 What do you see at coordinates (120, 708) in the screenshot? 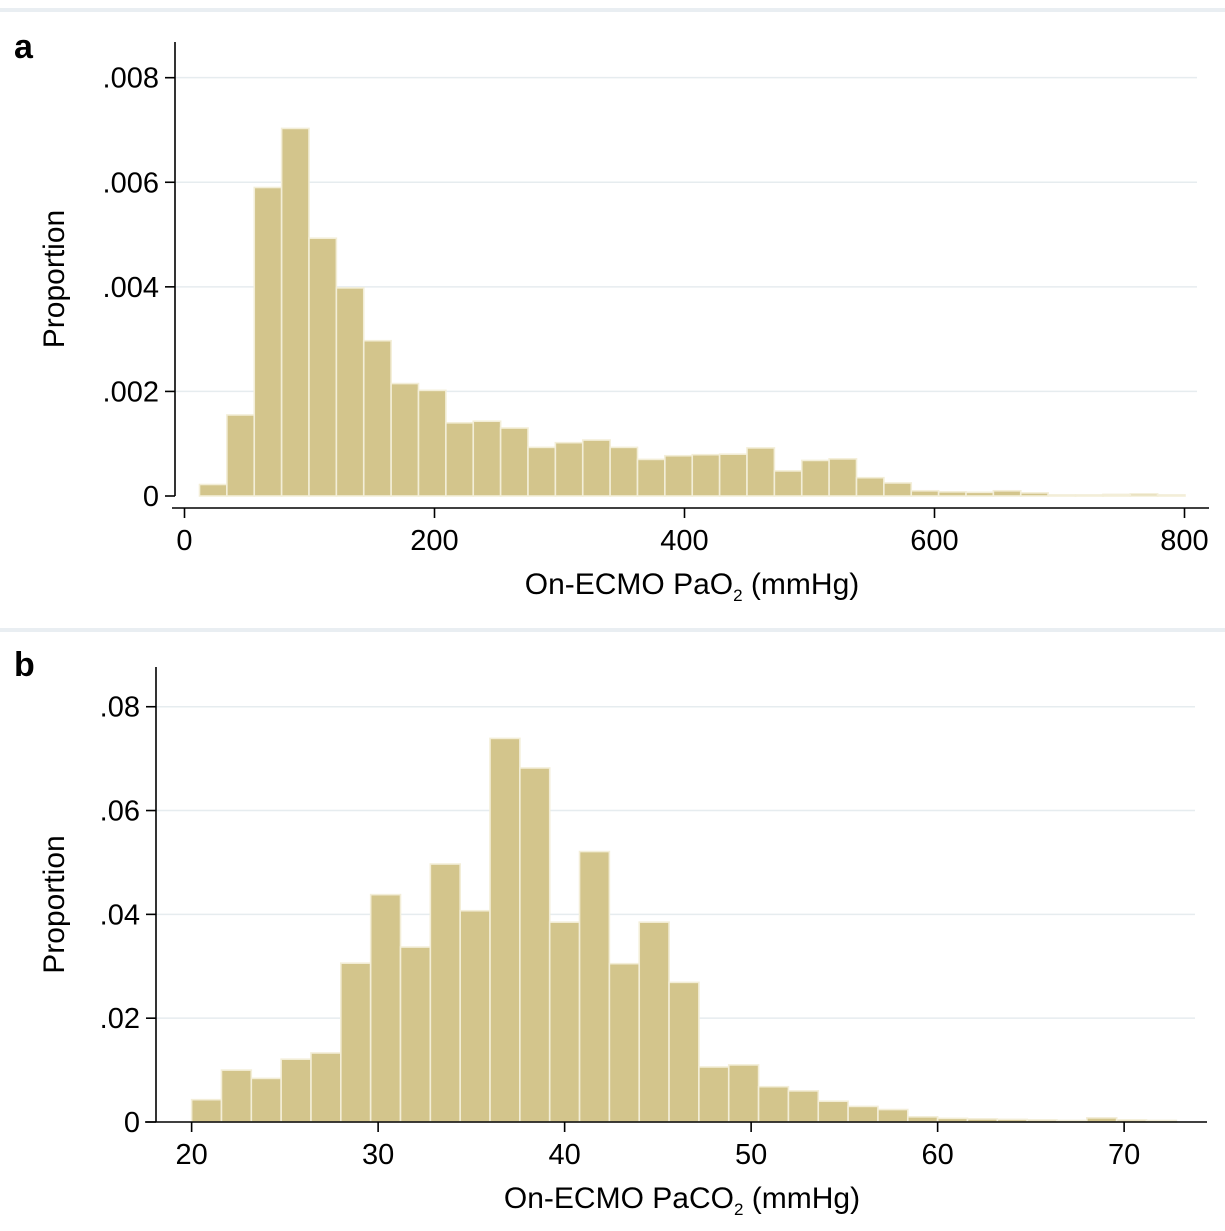
I see `y-tick-label: .08` at bounding box center [120, 708].